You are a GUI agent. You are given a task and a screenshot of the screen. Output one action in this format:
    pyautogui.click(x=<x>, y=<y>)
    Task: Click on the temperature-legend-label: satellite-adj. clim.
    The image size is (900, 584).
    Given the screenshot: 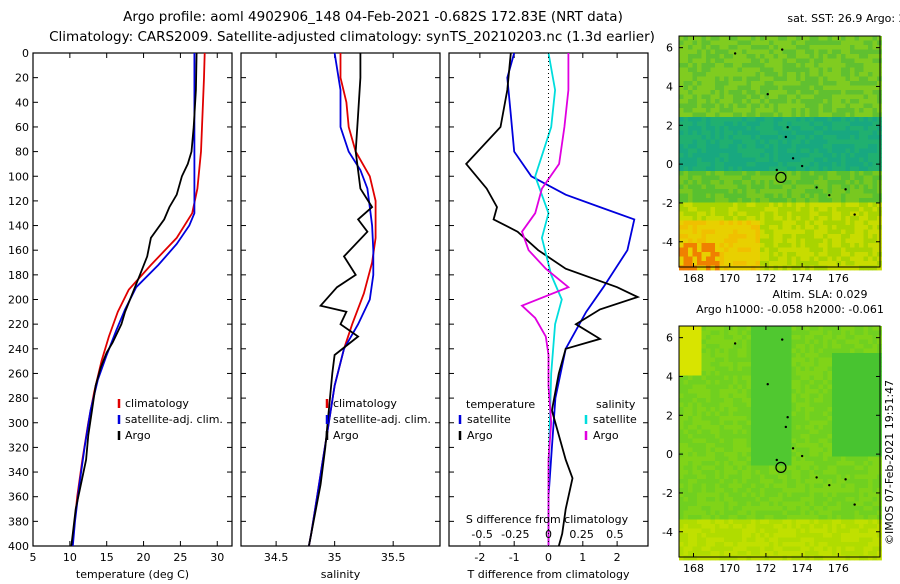 What is the action you would take?
    pyautogui.click(x=174, y=419)
    